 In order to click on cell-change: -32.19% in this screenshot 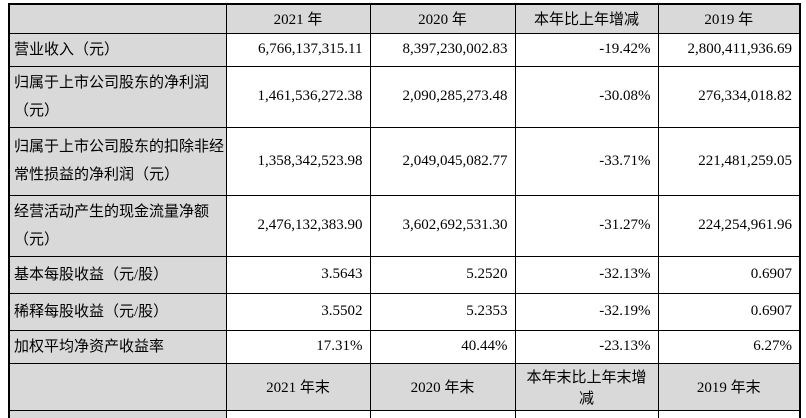, I will do `click(586, 311)`.